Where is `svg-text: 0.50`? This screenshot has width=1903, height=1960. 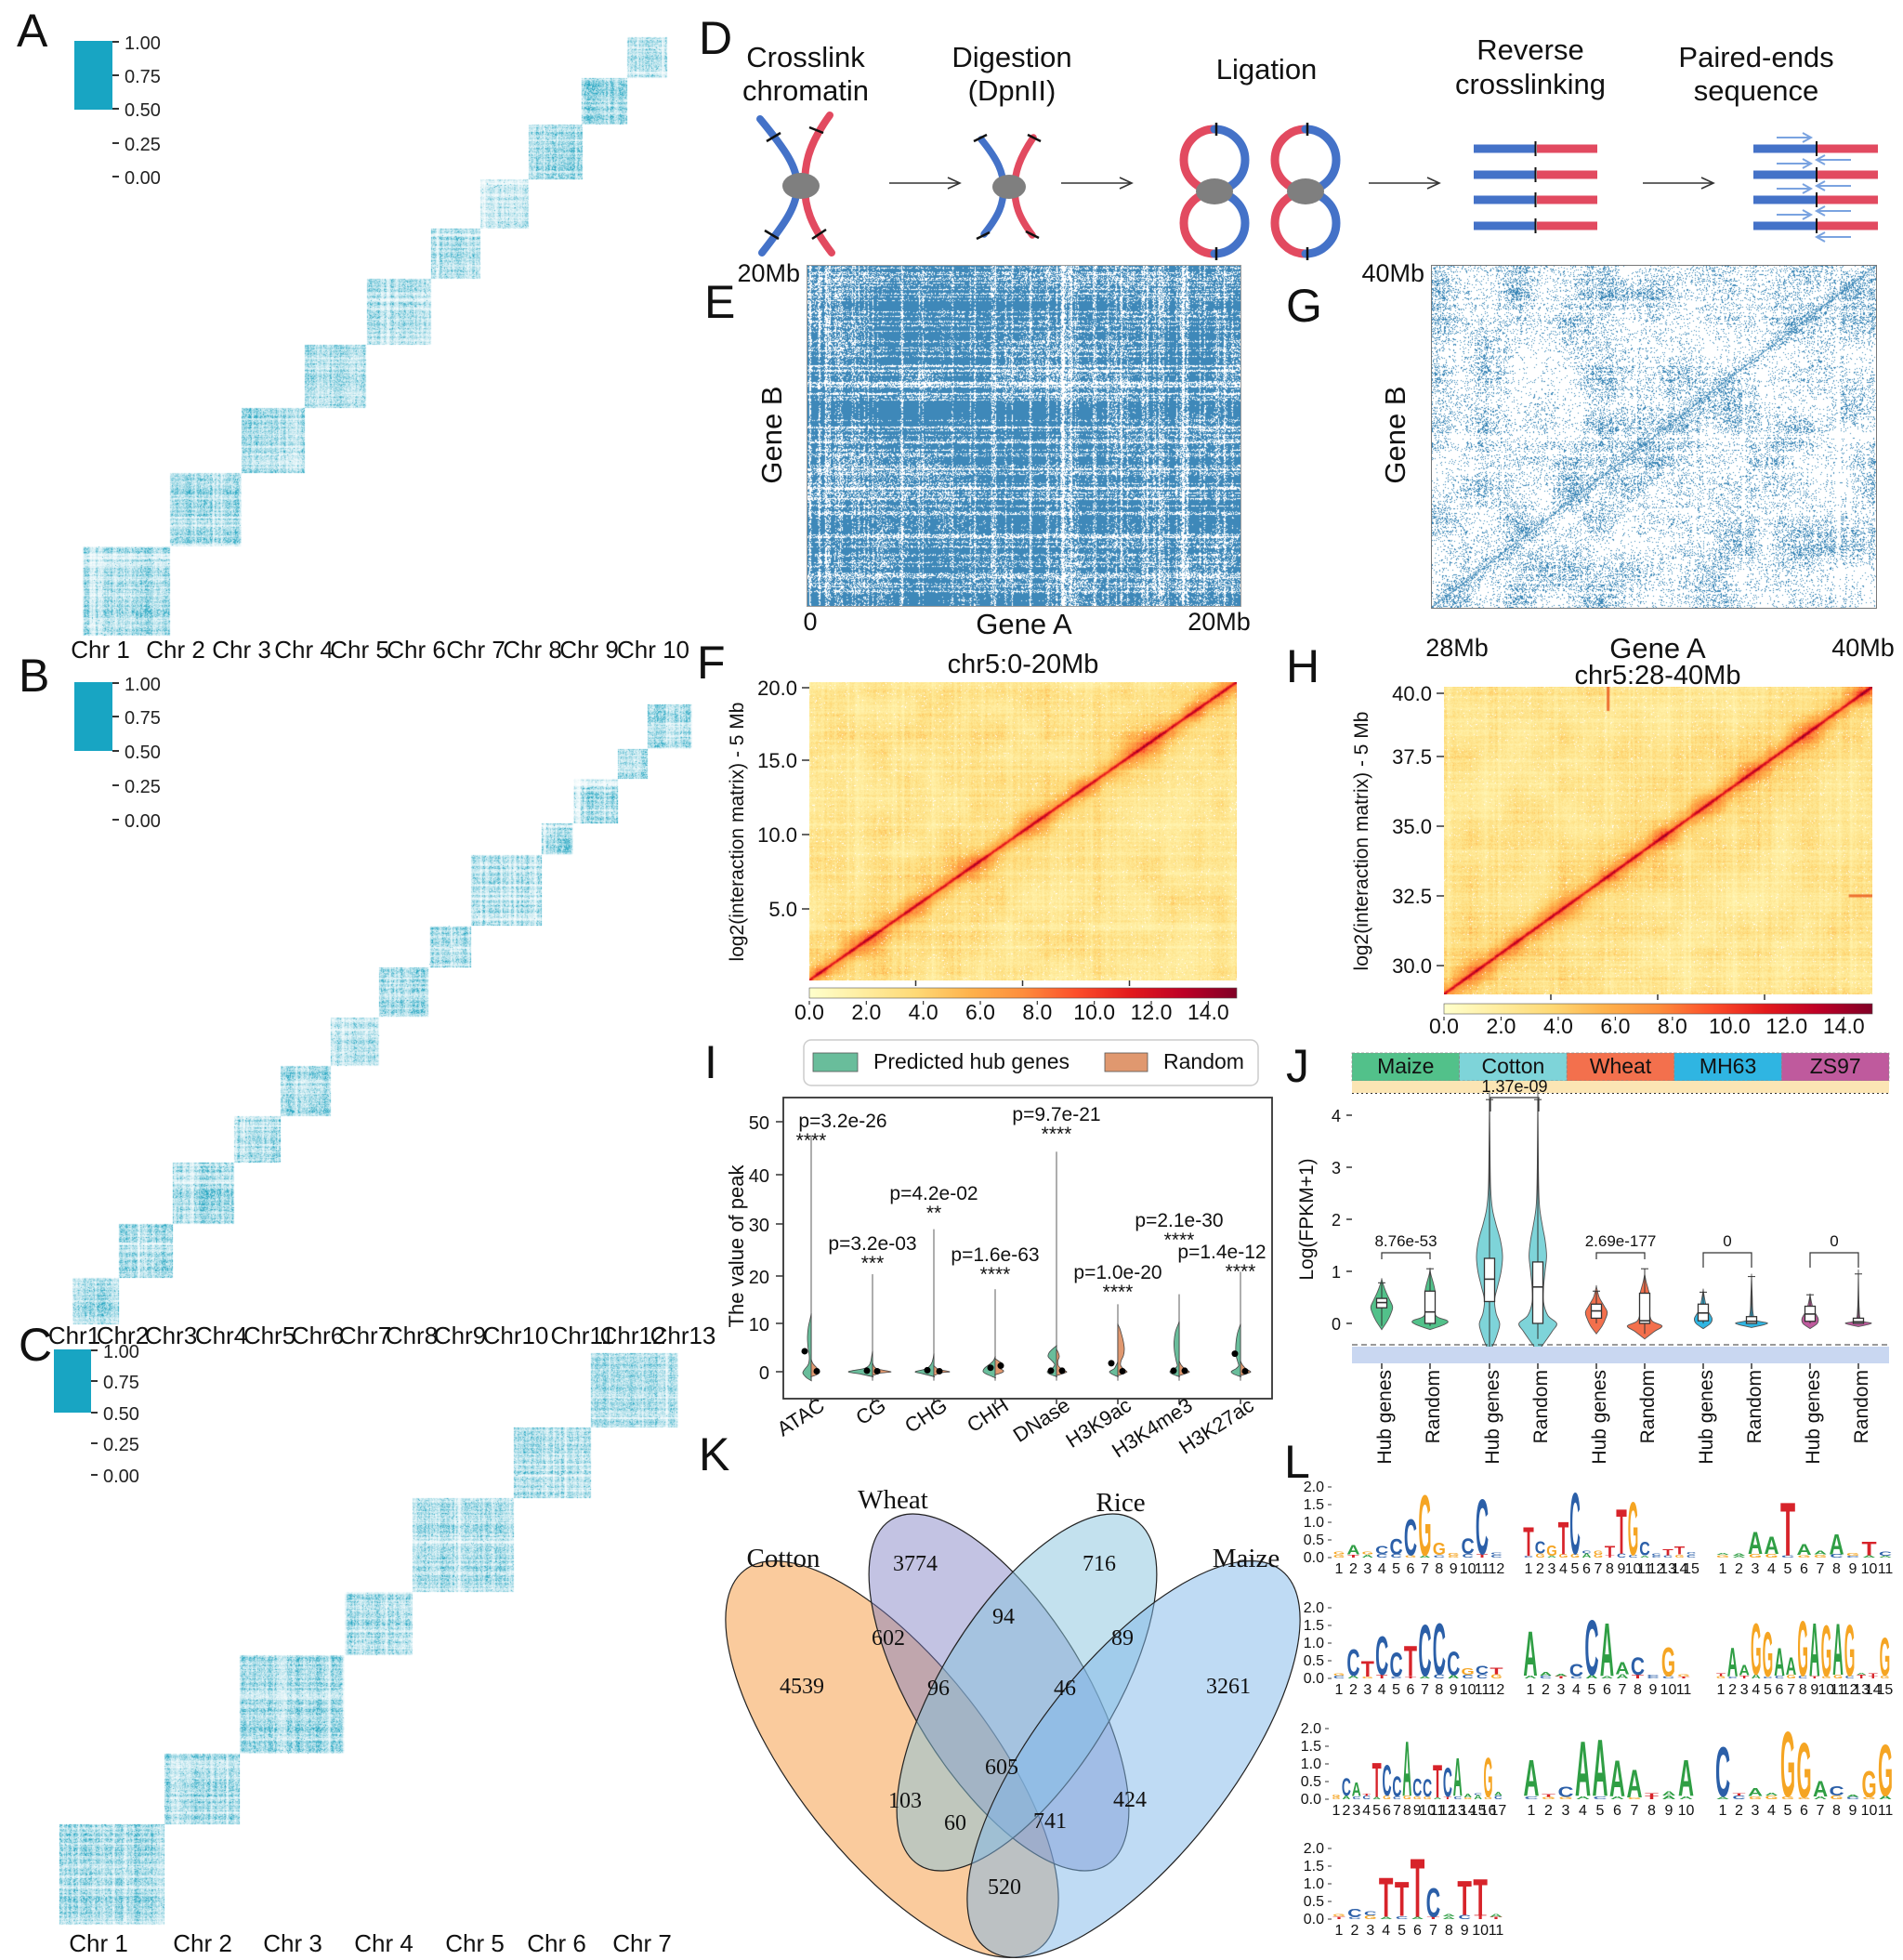 svg-text: 0.50 is located at coordinates (121, 1415).